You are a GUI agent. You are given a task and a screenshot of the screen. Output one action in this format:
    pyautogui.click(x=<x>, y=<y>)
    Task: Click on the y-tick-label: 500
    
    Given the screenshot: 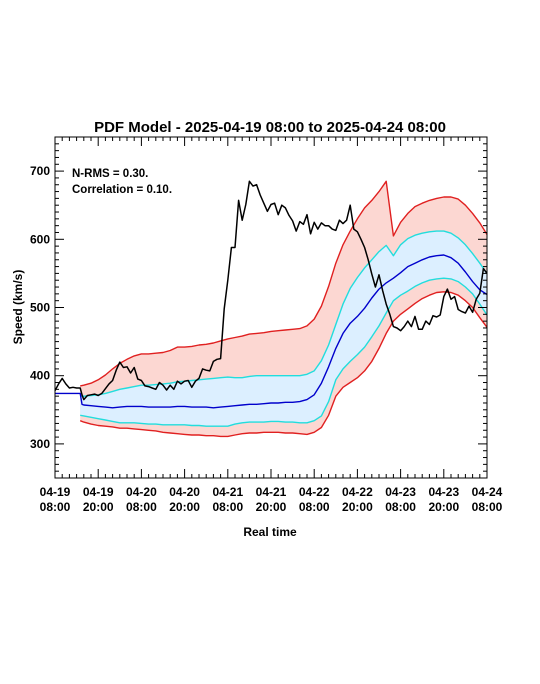 What is the action you would take?
    pyautogui.click(x=40, y=308)
    